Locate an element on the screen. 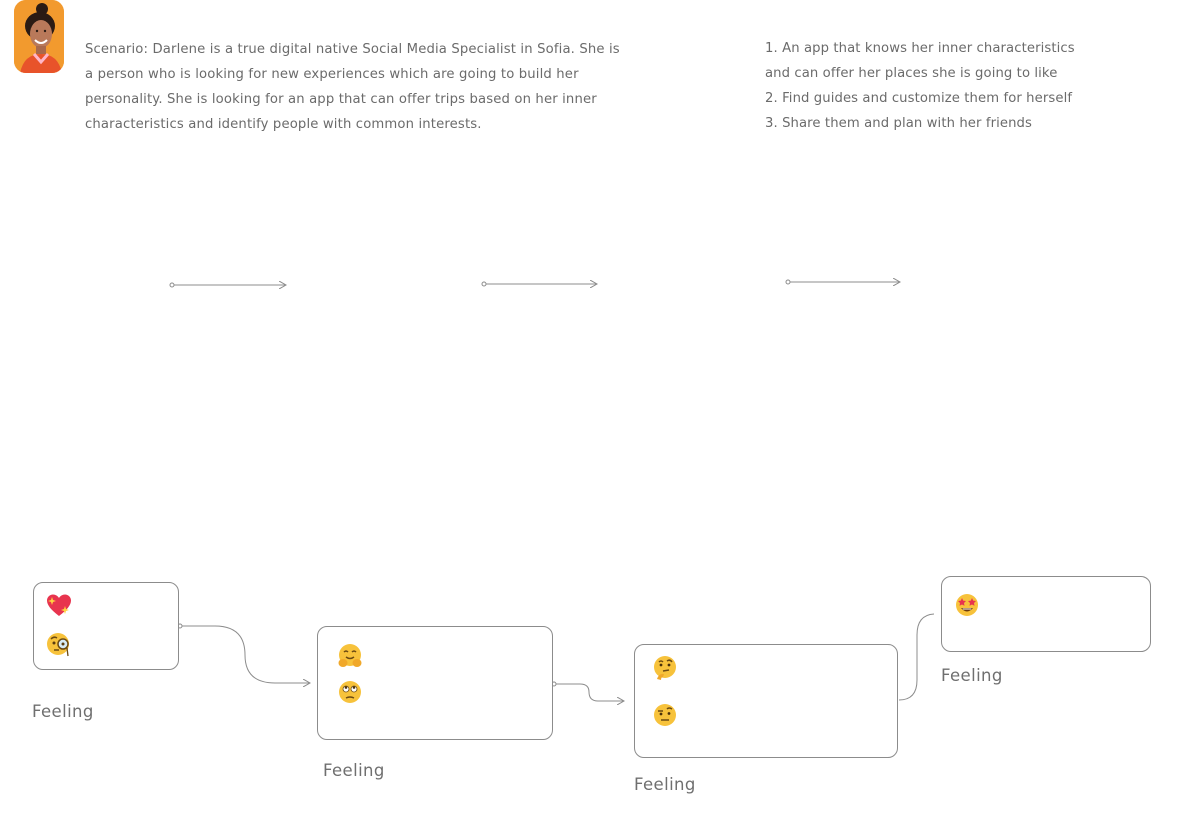 This screenshot has height=822, width=1193. persona-avatar is located at coordinates (39, 36).